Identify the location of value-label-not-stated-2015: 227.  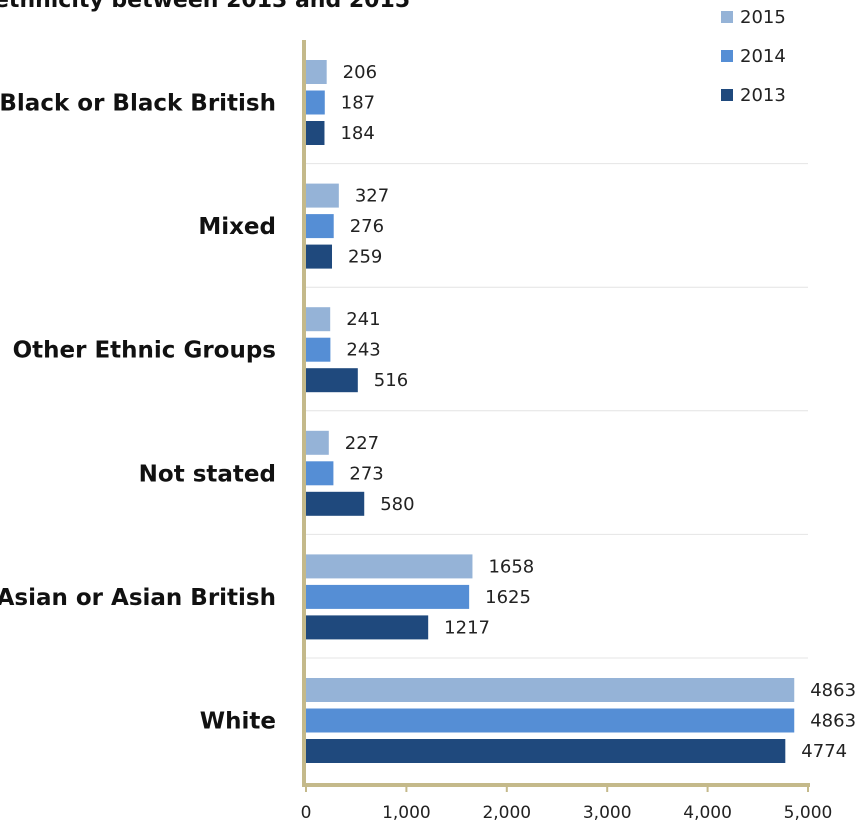
(362, 443).